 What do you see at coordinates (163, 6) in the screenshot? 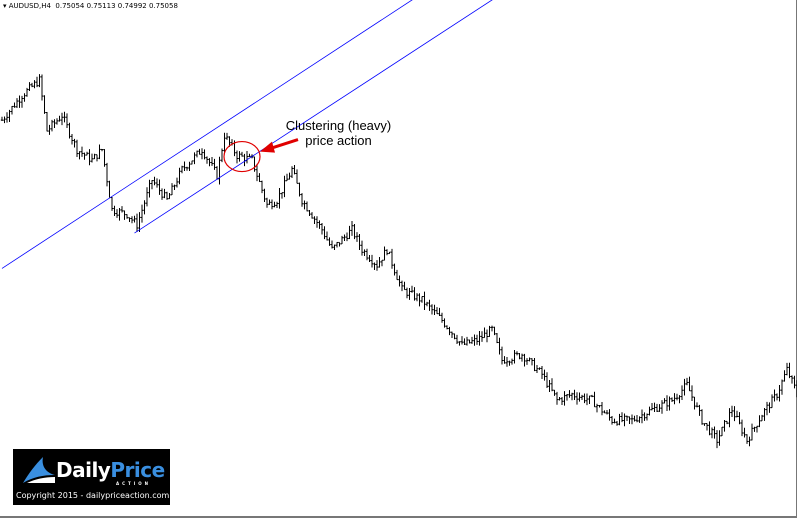
I see `close-value: 0.75058` at bounding box center [163, 6].